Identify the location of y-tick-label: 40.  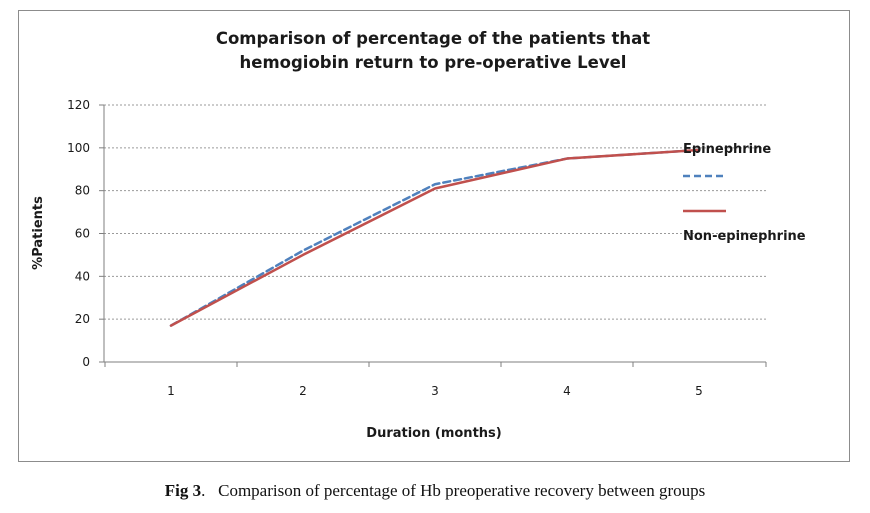
(82, 276).